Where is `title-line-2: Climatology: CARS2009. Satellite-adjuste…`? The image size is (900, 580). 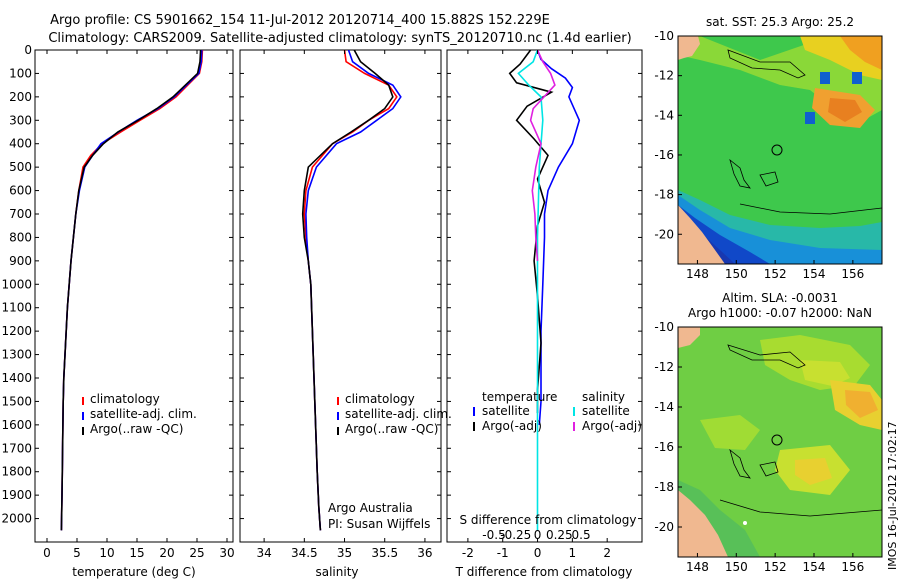 title-line-2: Climatology: CARS2009. Satellite-adjuste… is located at coordinates (339, 38).